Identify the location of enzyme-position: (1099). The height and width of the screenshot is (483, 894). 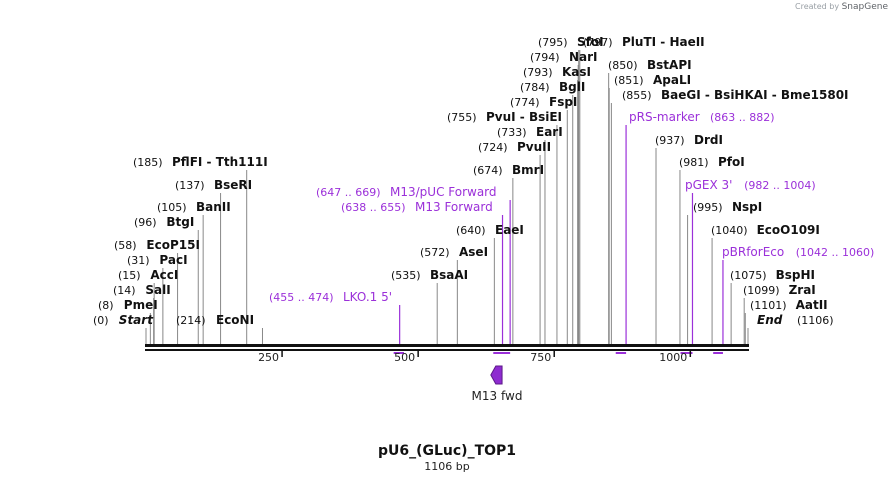
(761, 290).